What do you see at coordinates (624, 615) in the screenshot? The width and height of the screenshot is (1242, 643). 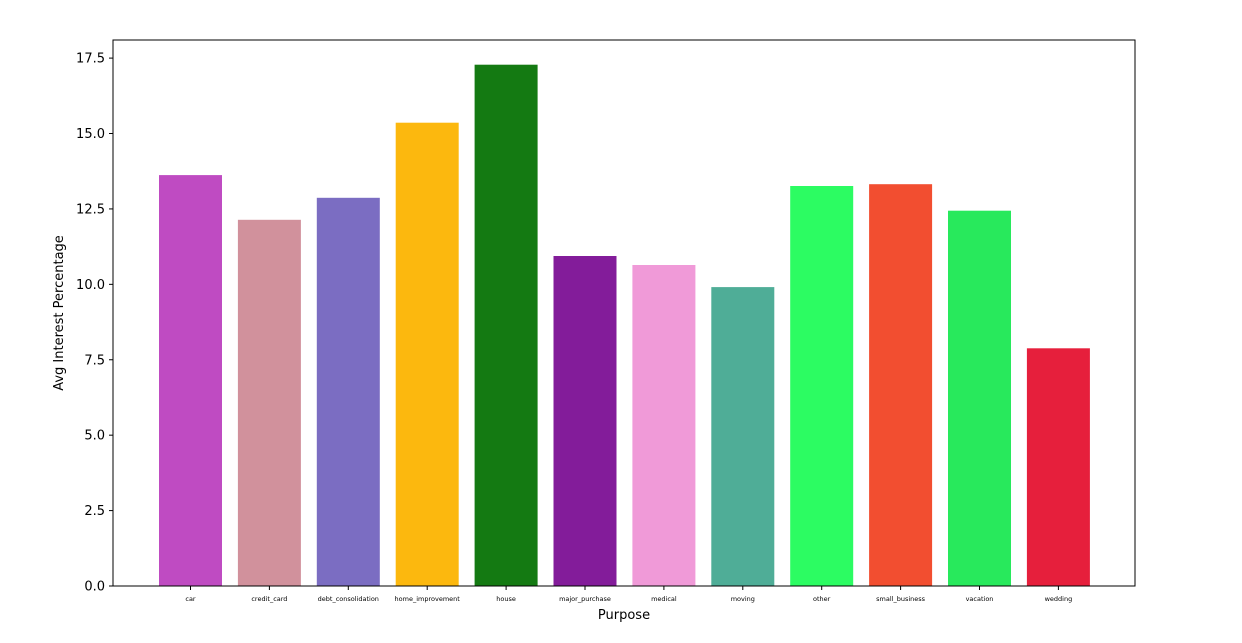 I see `x-axis-label: Purpose` at bounding box center [624, 615].